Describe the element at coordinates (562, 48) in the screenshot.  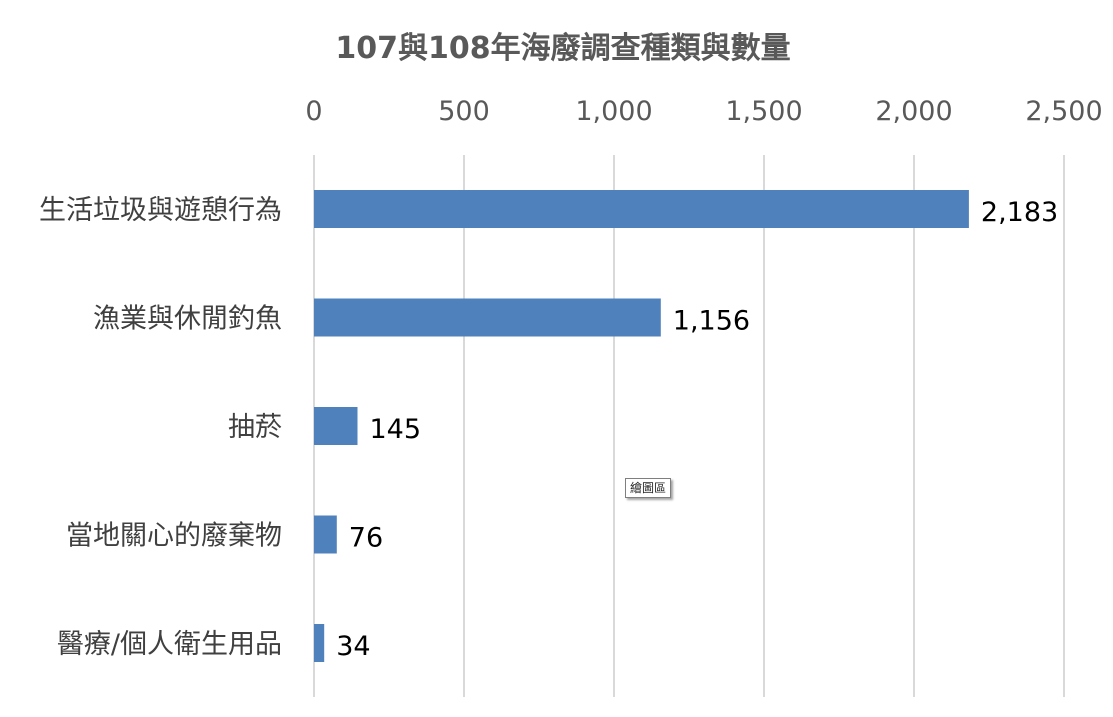
I see `chart-title: 107與108年海廢調查種類與數量` at that location.